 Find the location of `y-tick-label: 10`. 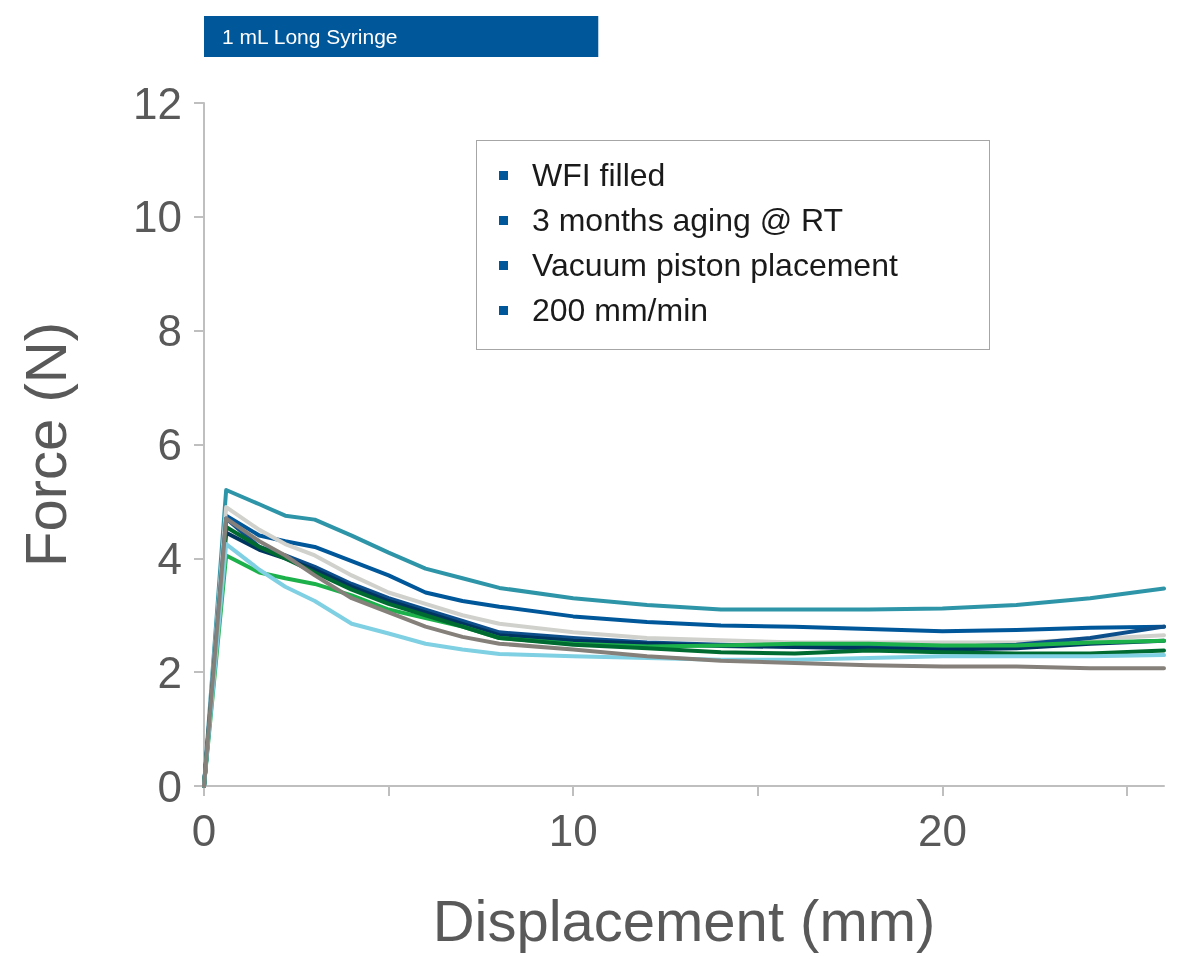

y-tick-label: 10 is located at coordinates (157, 217).